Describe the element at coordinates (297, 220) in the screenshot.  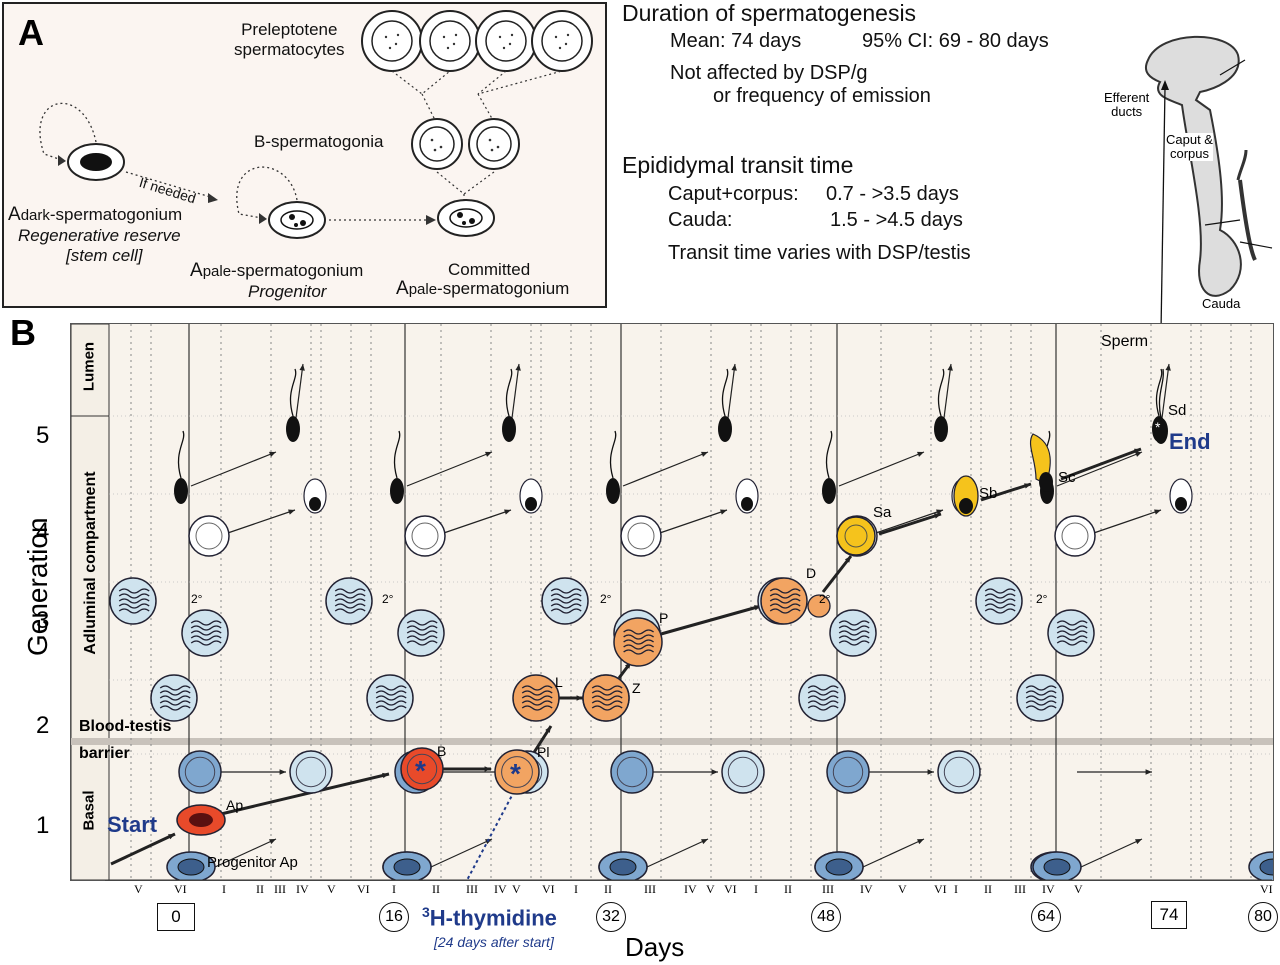
I see `apale-cell` at that location.